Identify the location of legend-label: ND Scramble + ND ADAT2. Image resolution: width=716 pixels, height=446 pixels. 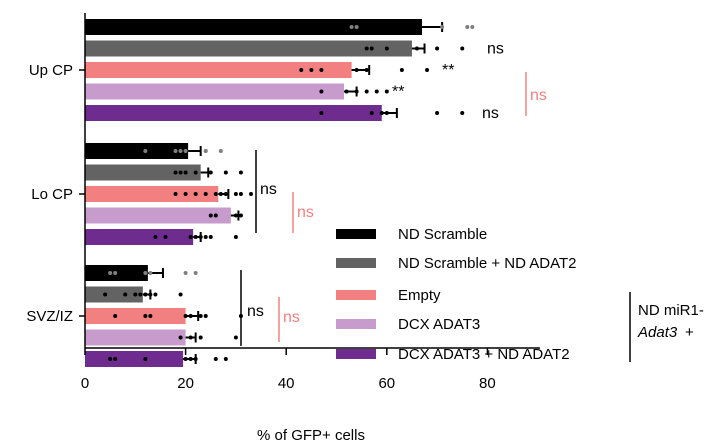
(487, 263).